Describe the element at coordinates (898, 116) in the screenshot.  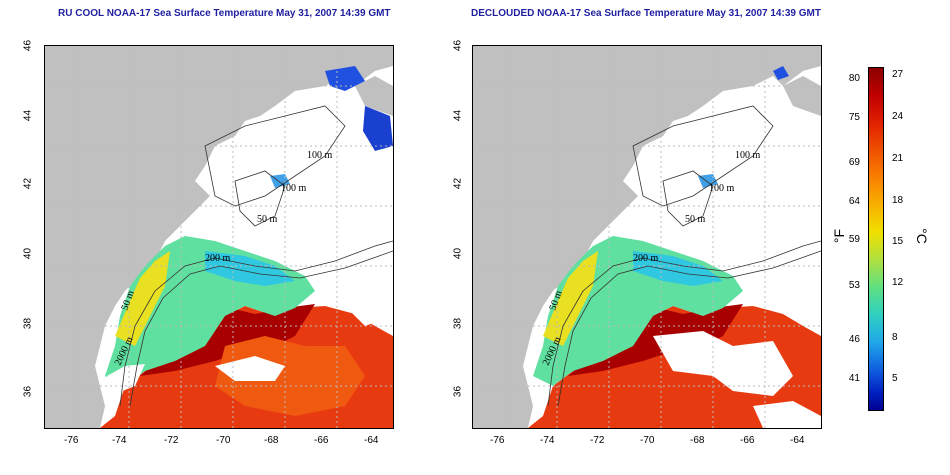
I see `colorbar-c-24: 24` at that location.